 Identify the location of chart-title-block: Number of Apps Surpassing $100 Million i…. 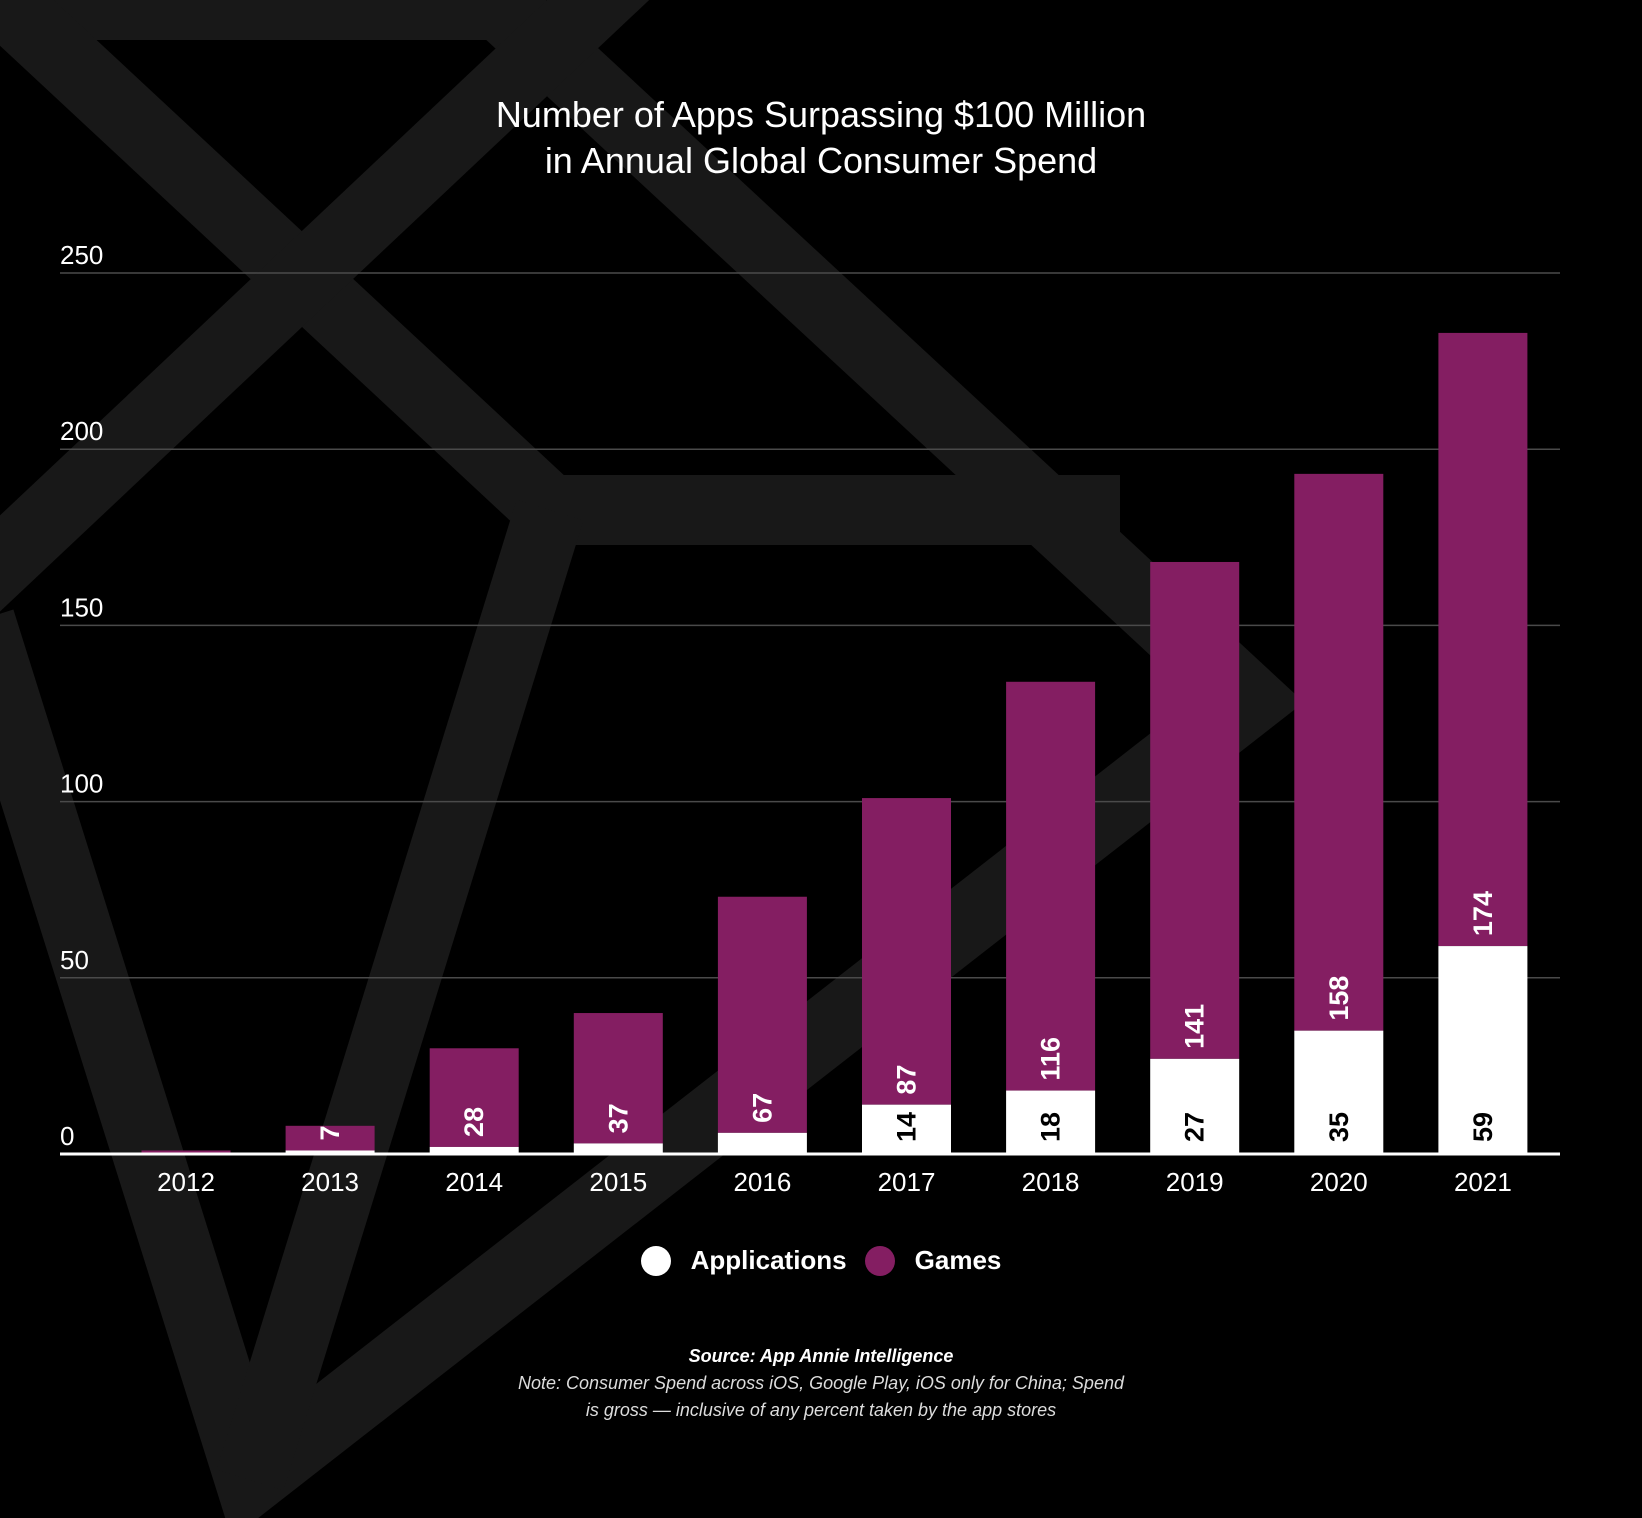
(821, 138).